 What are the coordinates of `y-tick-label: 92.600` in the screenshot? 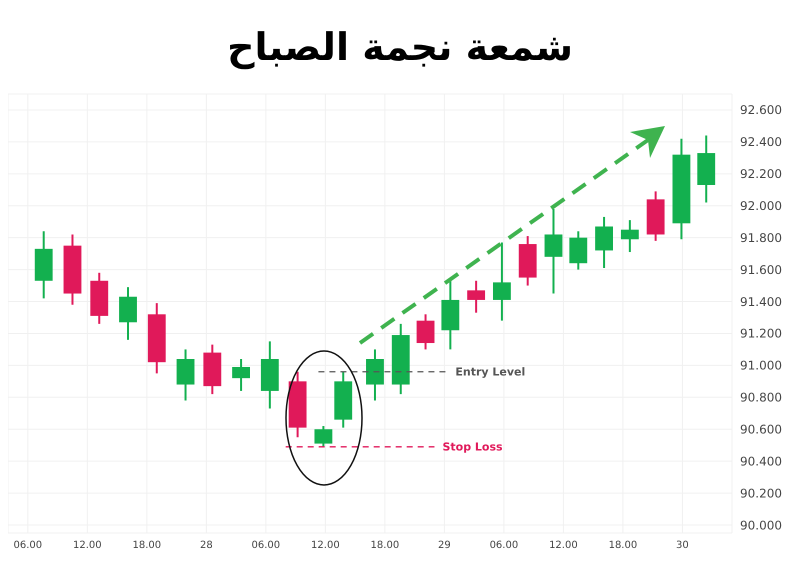 It's located at (761, 110).